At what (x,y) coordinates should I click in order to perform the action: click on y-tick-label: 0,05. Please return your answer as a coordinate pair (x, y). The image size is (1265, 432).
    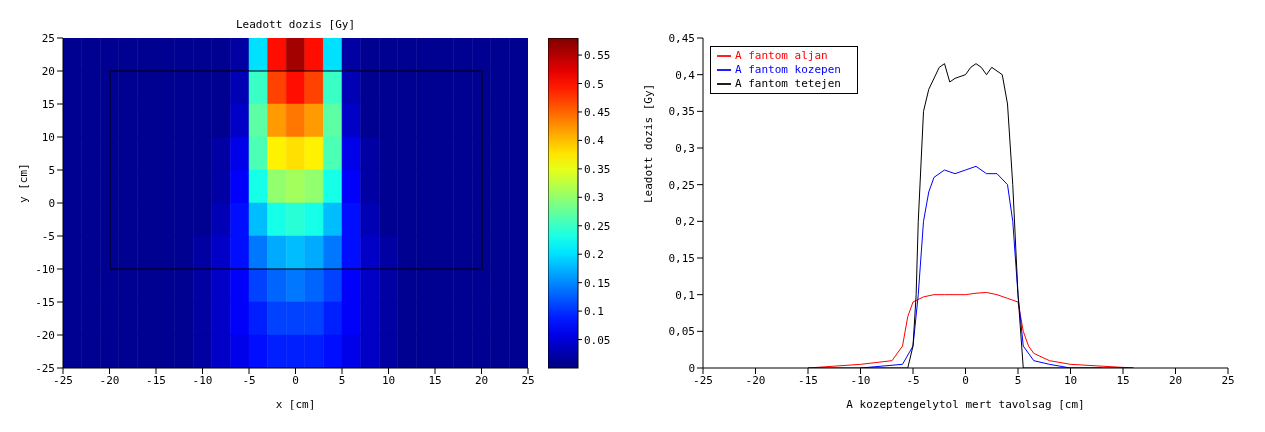
    Looking at the image, I should click on (681, 332).